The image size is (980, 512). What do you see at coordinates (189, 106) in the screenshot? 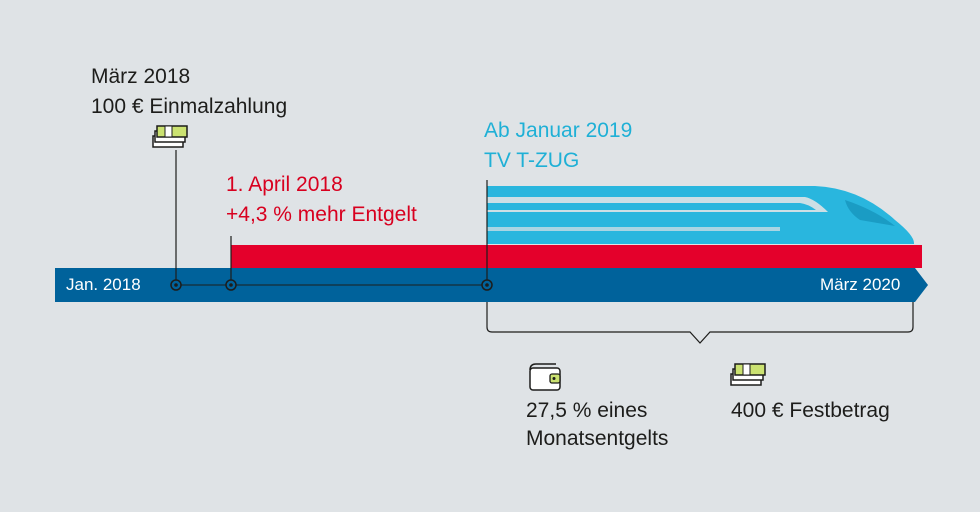
I see `one-time-payment-text: 100 € Einmalzahlung` at bounding box center [189, 106].